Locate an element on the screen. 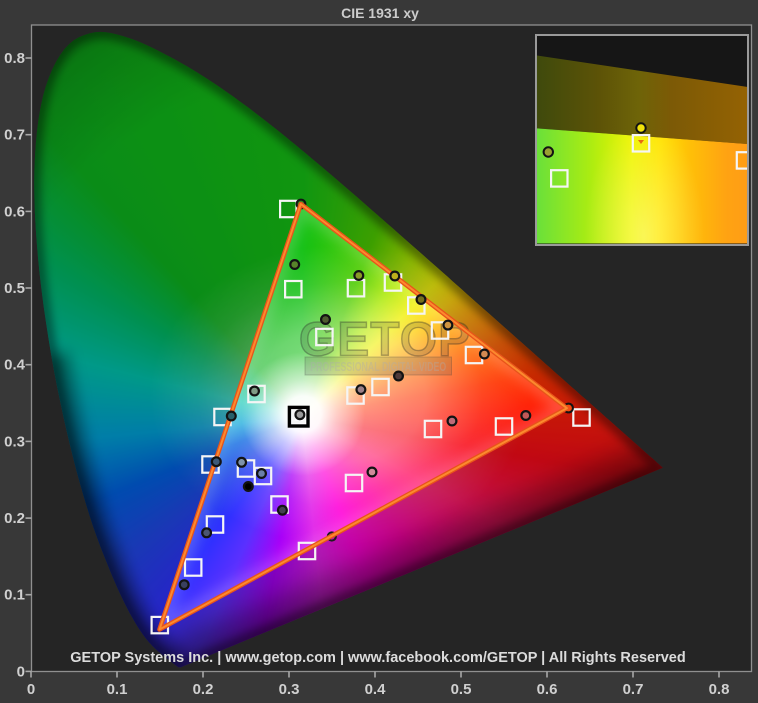  svg-text: PROFESSIONAL DIGITAL VIDEO is located at coordinates (378, 367).